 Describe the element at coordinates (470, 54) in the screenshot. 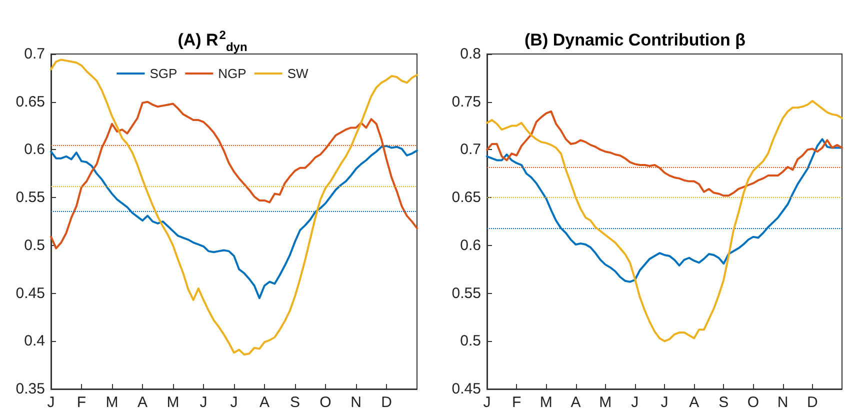

I see `y-tick-label: 0.8` at that location.